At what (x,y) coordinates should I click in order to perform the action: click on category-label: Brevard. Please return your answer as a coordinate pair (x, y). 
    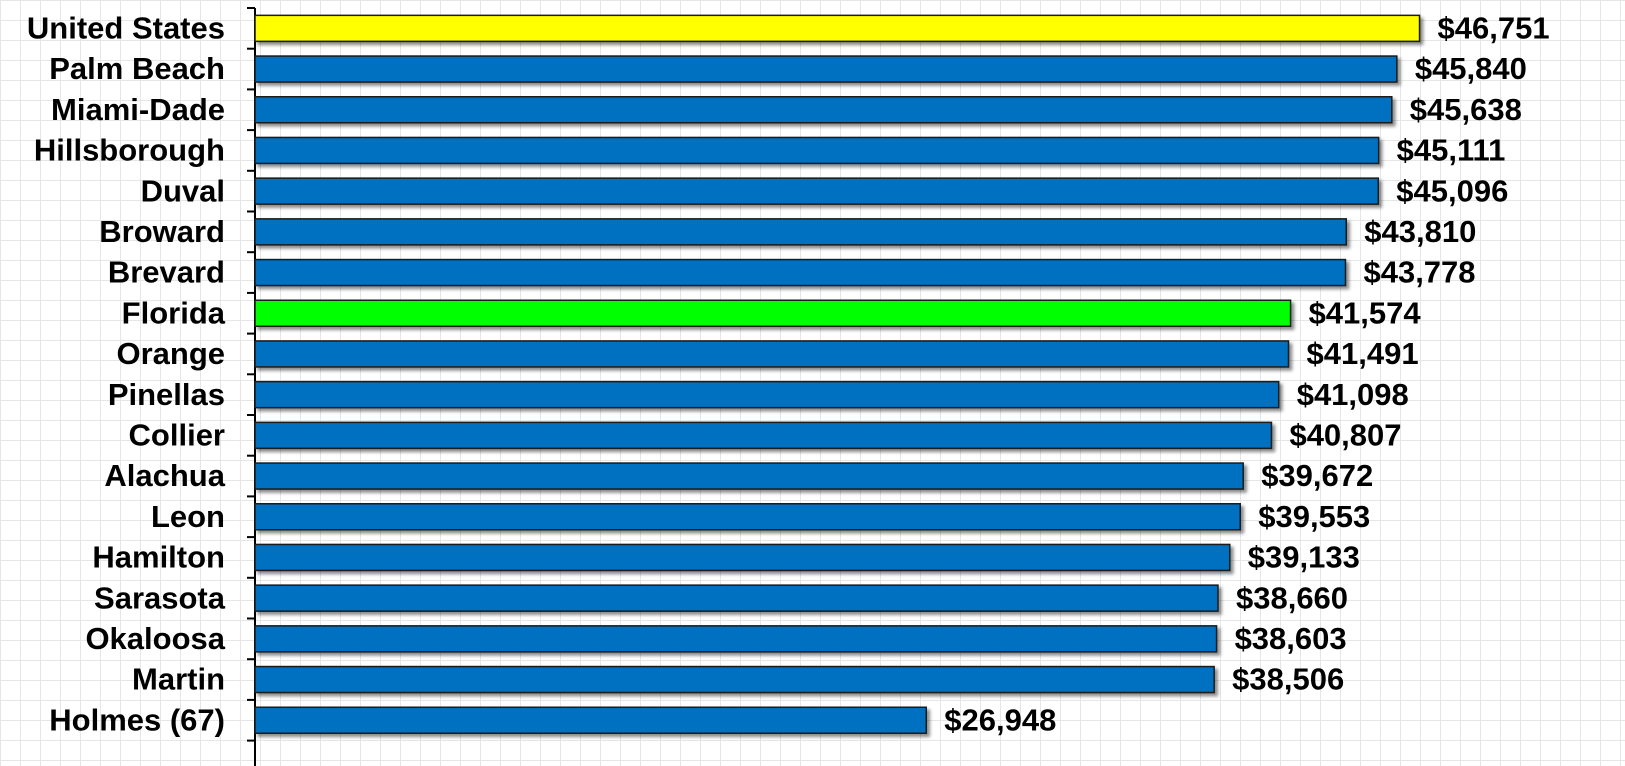
    Looking at the image, I should click on (166, 272).